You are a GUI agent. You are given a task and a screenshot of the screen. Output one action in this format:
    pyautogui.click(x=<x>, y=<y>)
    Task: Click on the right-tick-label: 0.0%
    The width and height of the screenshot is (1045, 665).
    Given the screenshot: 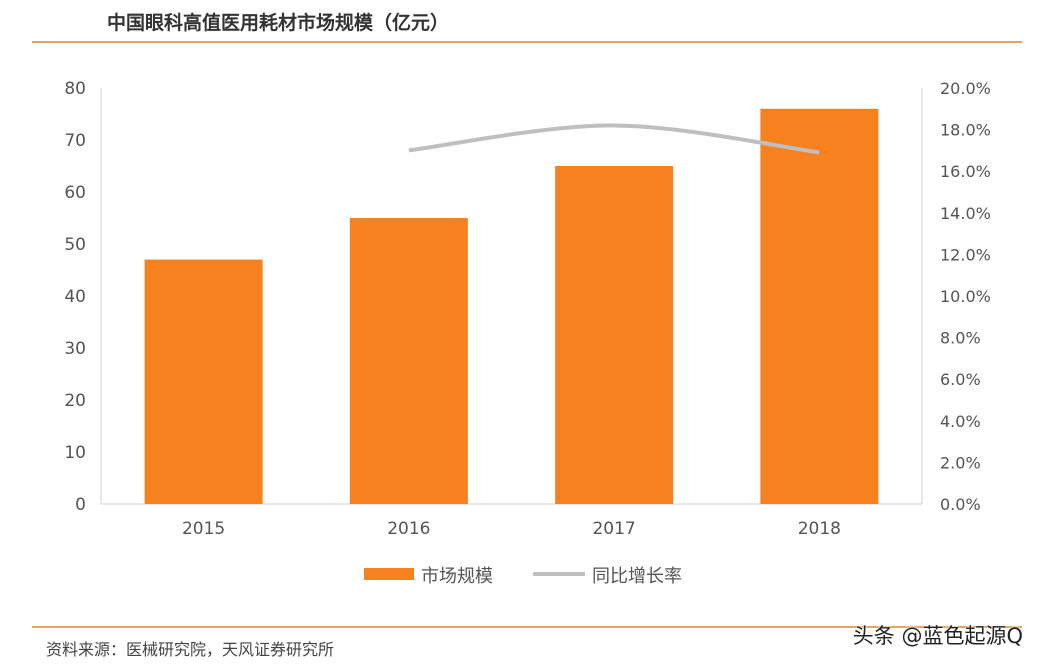 What is the action you would take?
    pyautogui.click(x=960, y=504)
    